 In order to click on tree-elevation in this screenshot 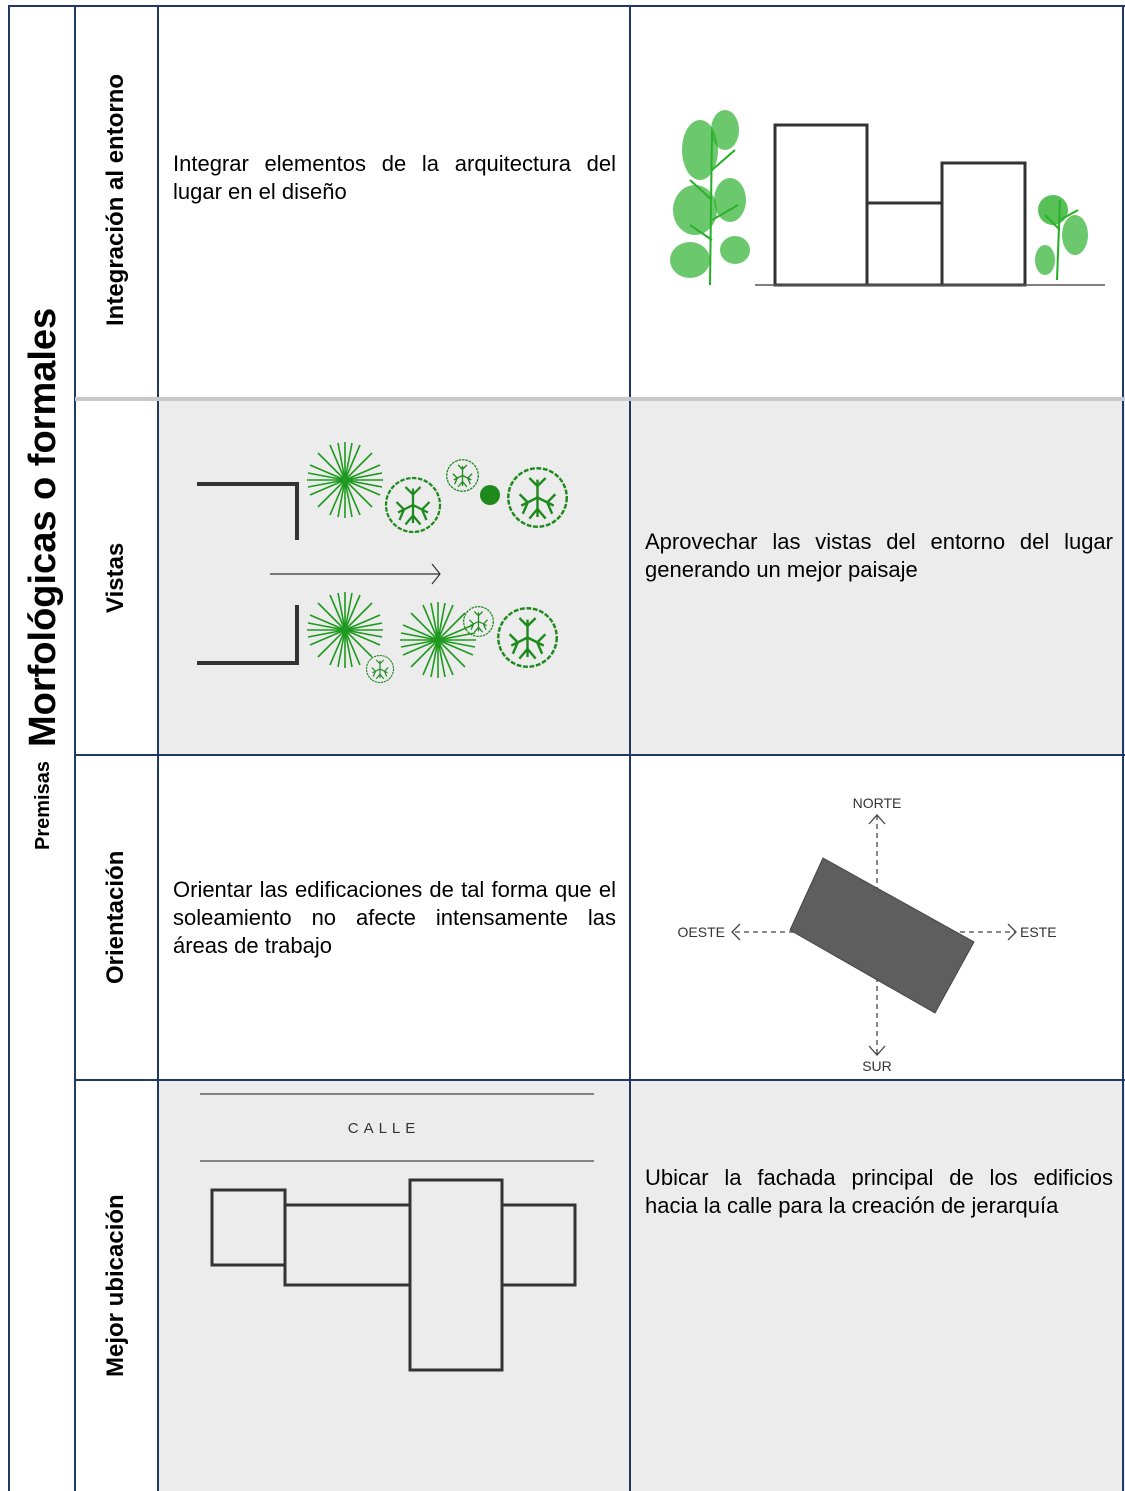, I will do `click(884, 207)`.